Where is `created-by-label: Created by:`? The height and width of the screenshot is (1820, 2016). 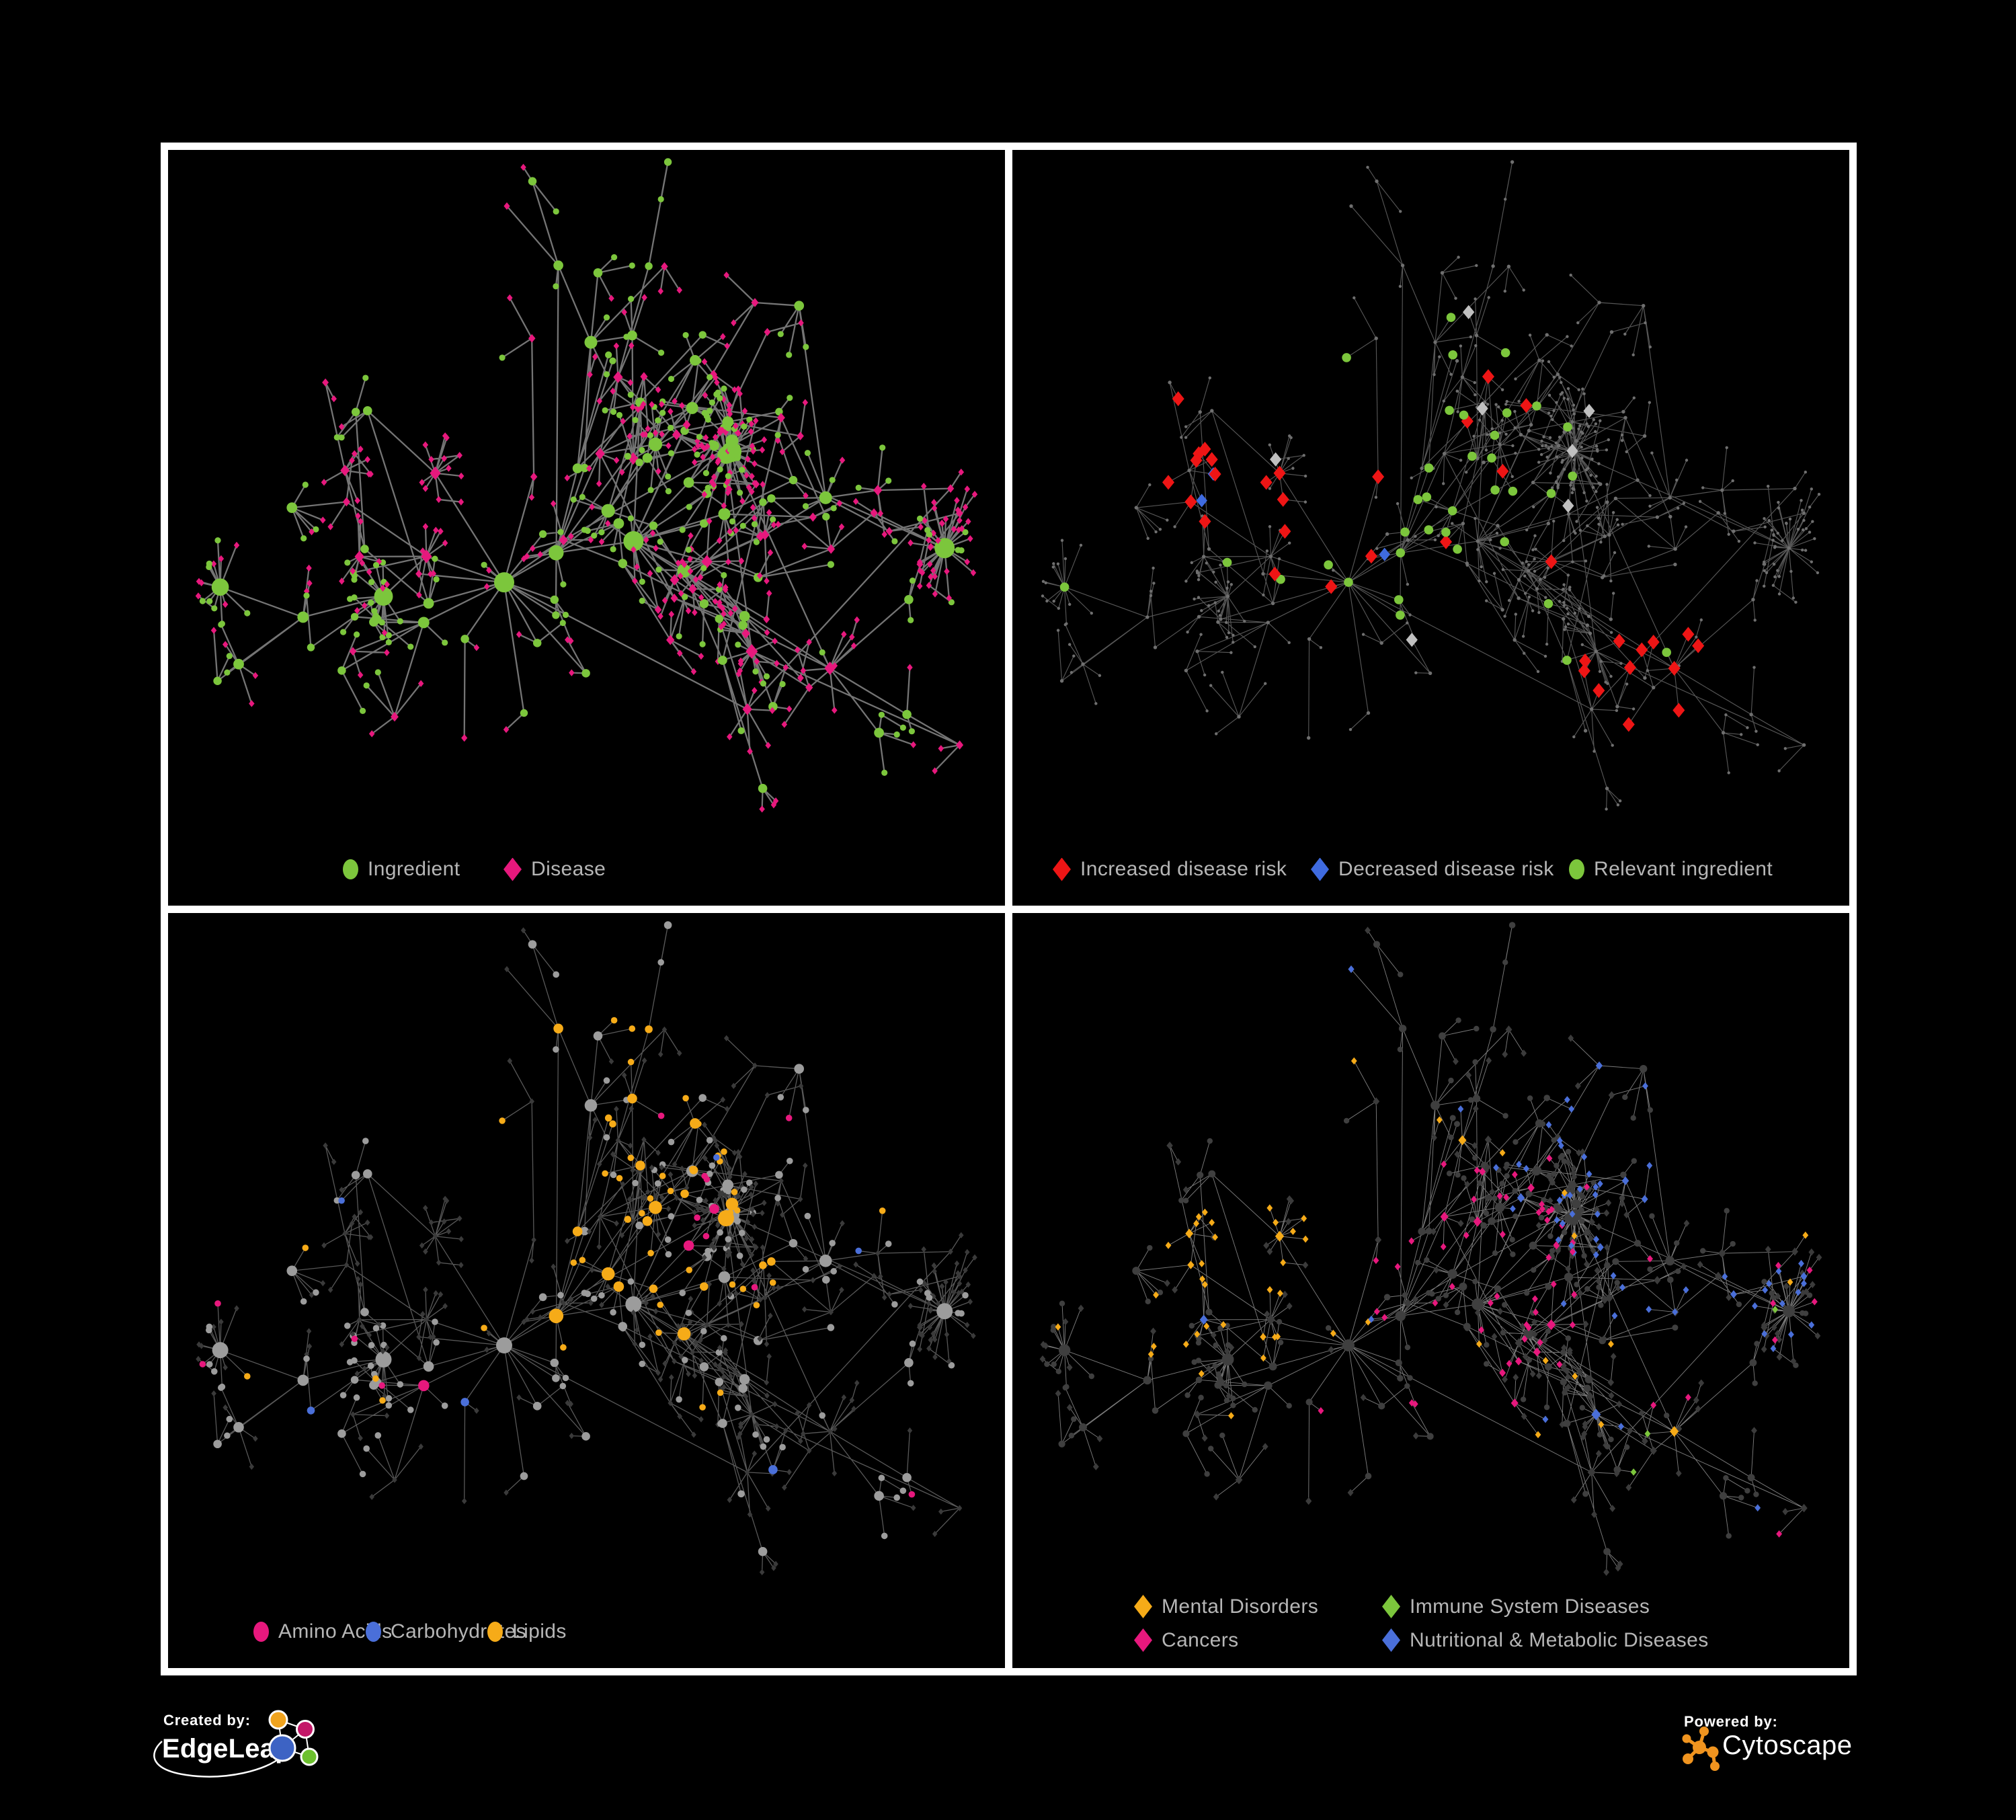
created-by-label: Created by: is located at coordinates (207, 1720).